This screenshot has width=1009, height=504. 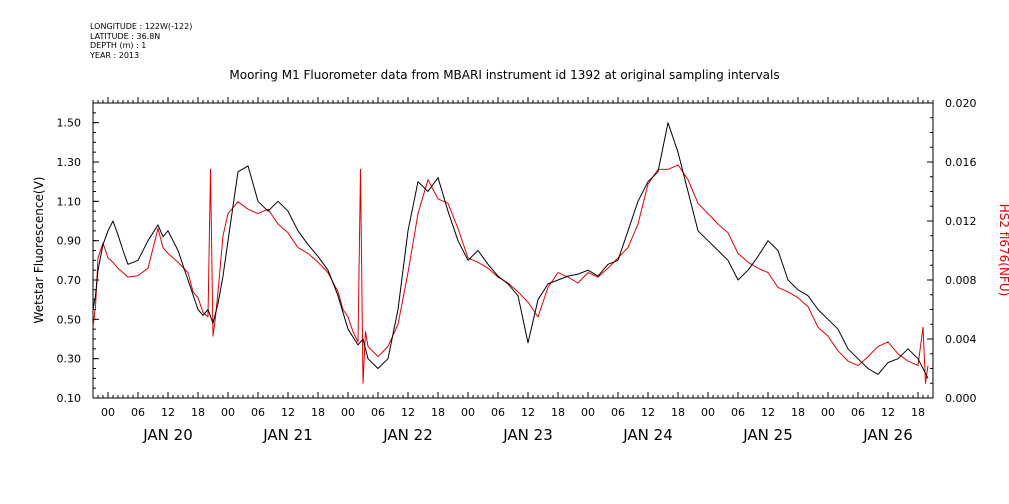 What do you see at coordinates (141, 26) in the screenshot?
I see `longitude-text: LONGITUDE : 122W(-122)` at bounding box center [141, 26].